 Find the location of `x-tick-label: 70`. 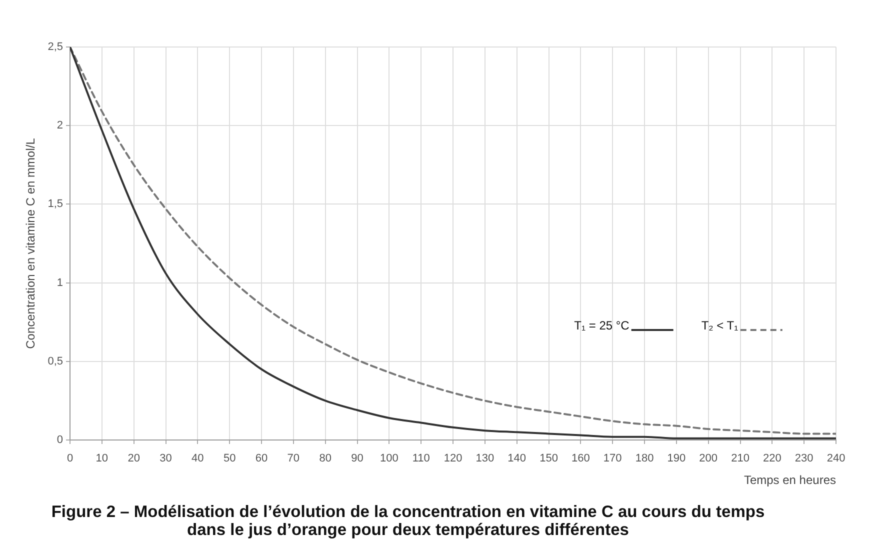

x-tick-label: 70 is located at coordinates (293, 458).